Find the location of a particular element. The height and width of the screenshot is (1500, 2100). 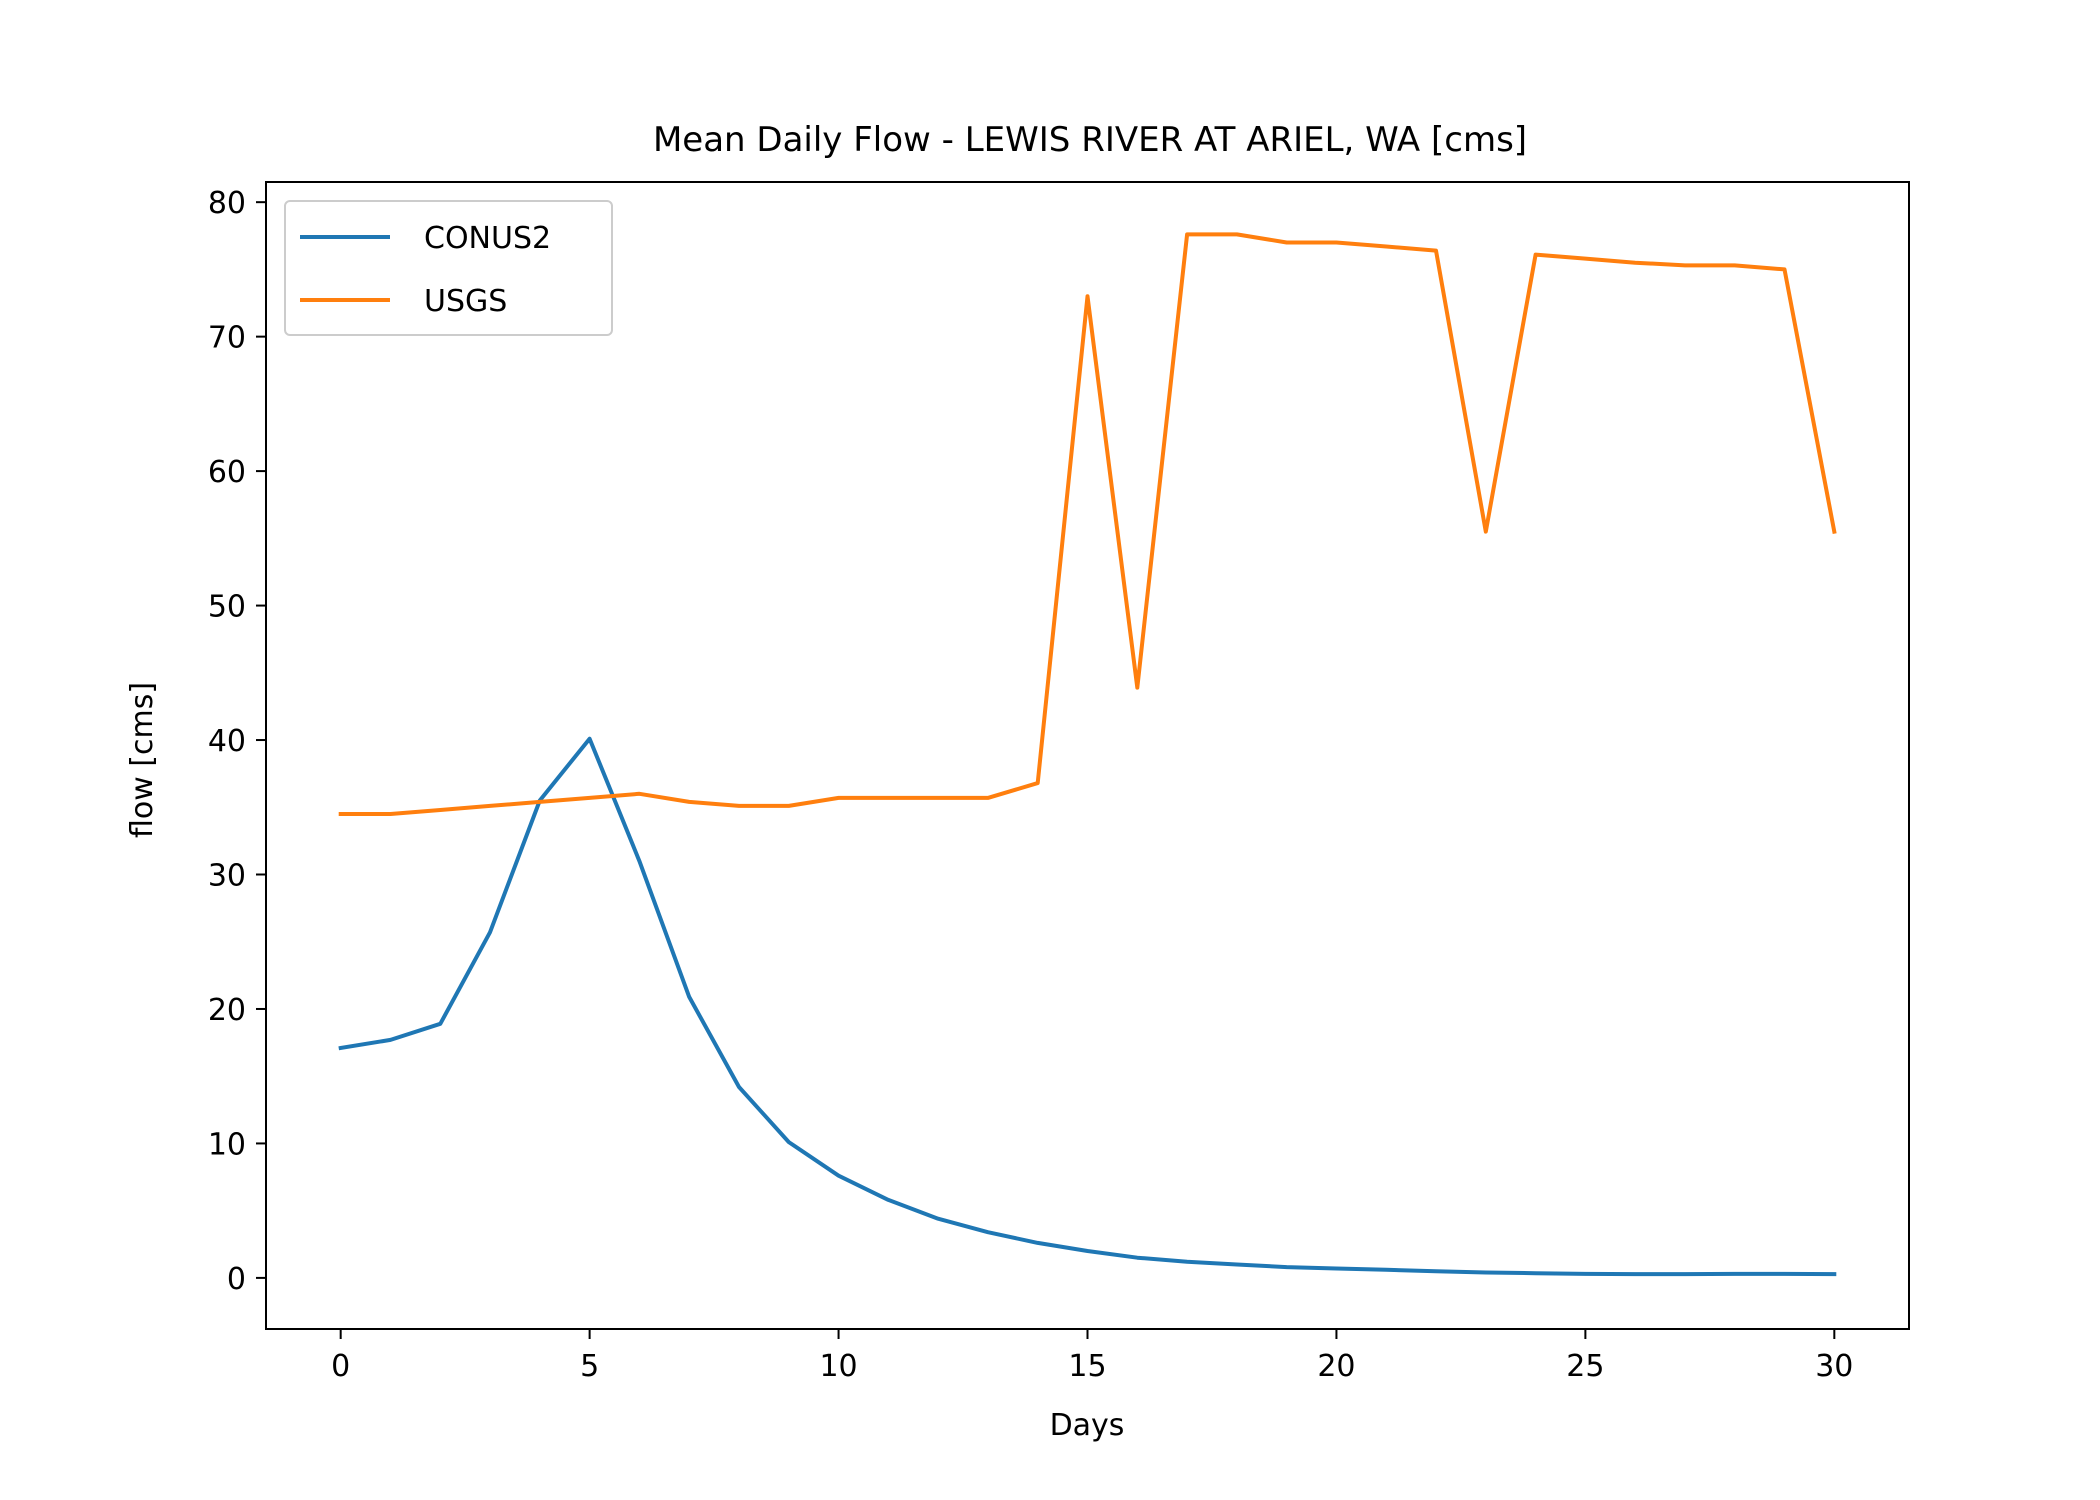

legend-label-usgs: USGS is located at coordinates (465, 301).